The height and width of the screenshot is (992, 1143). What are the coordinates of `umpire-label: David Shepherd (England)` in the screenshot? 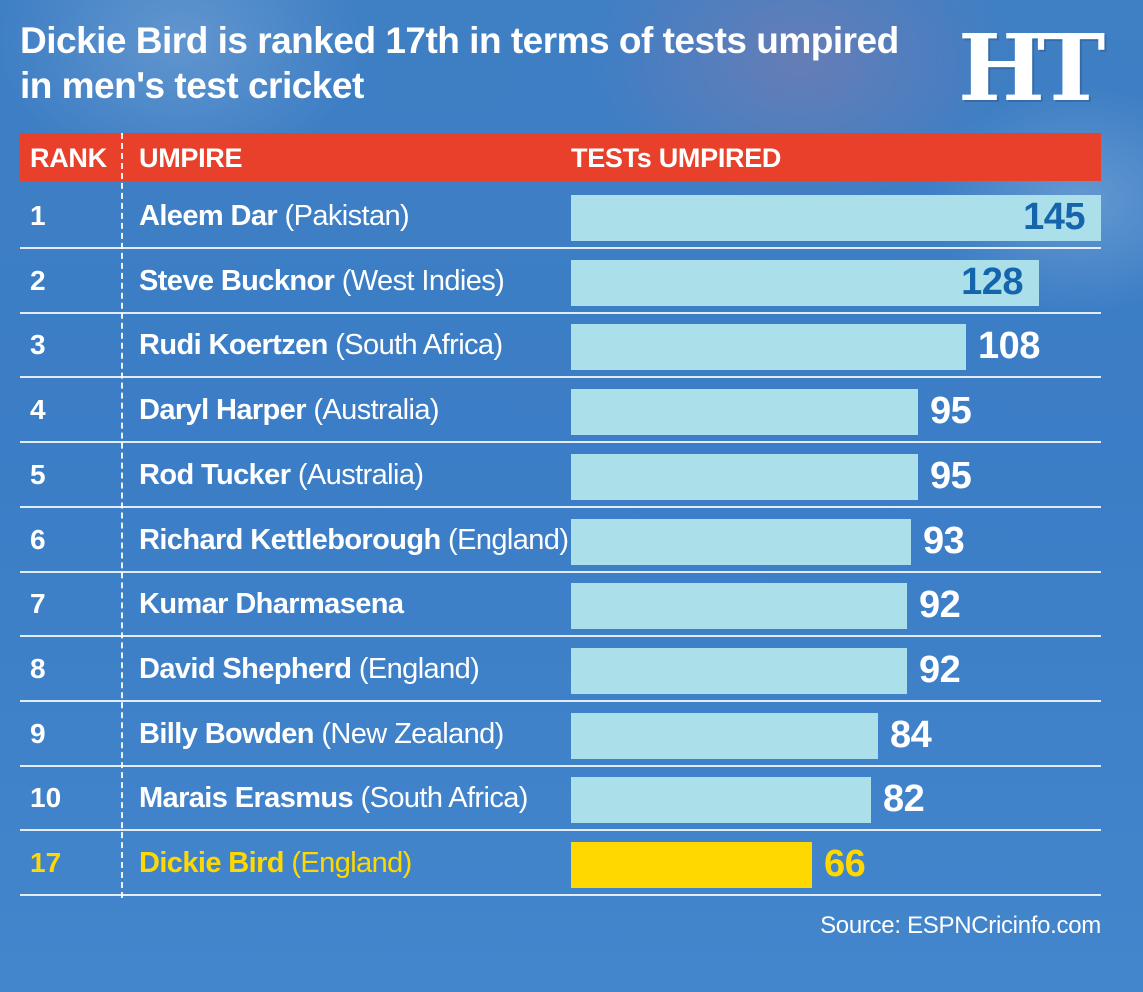 It's located at (309, 669).